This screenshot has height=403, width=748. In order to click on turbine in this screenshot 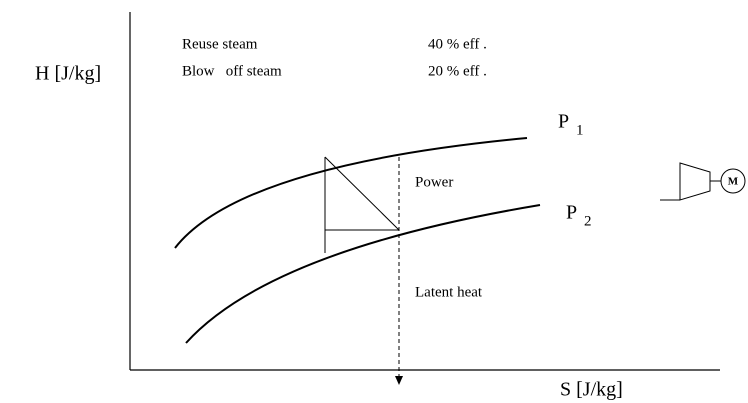, I will do `click(695, 181)`.